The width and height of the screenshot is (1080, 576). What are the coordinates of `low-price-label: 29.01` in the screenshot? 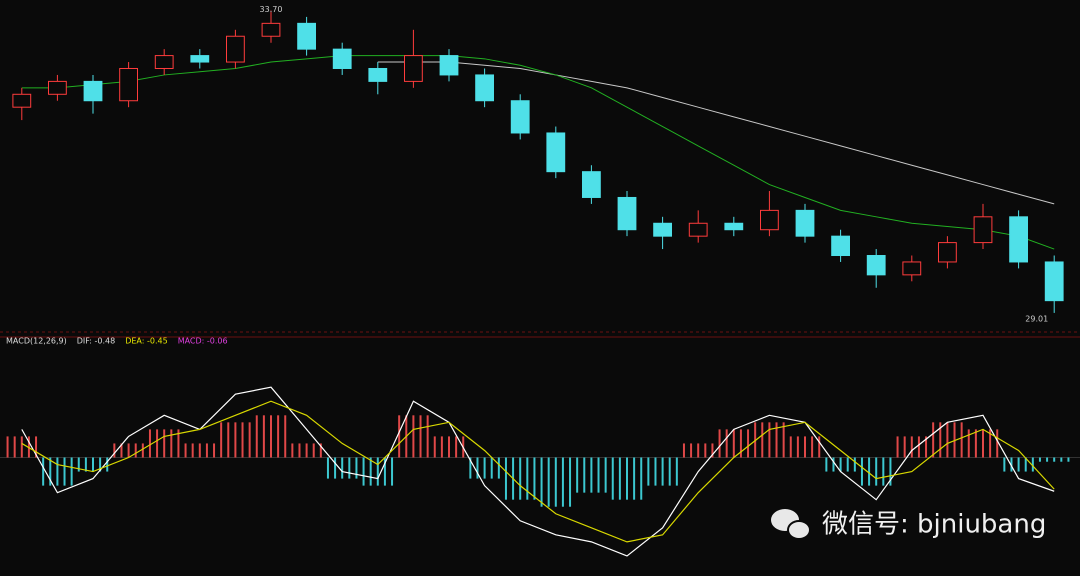 It's located at (1036, 318).